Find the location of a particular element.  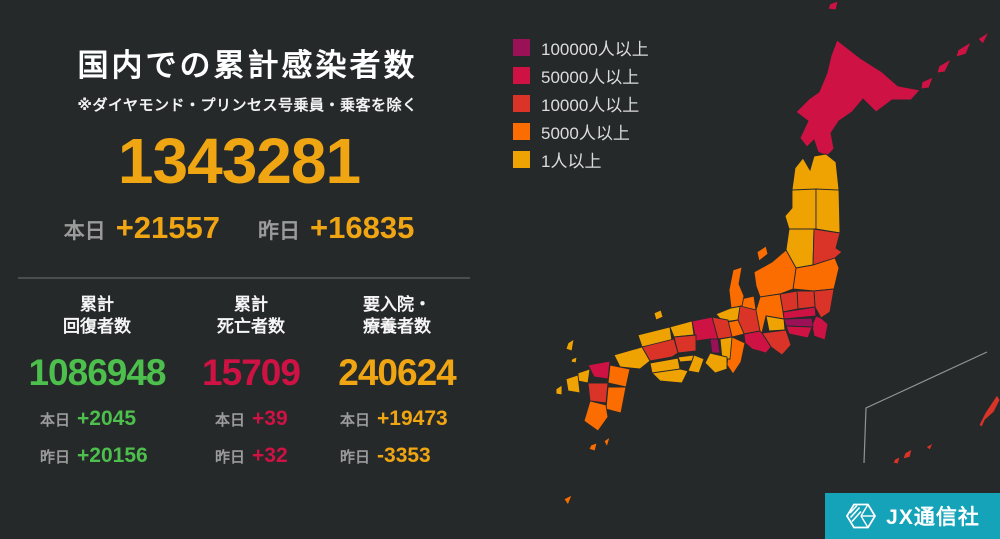

prefecture-niigata is located at coordinates (775, 273).